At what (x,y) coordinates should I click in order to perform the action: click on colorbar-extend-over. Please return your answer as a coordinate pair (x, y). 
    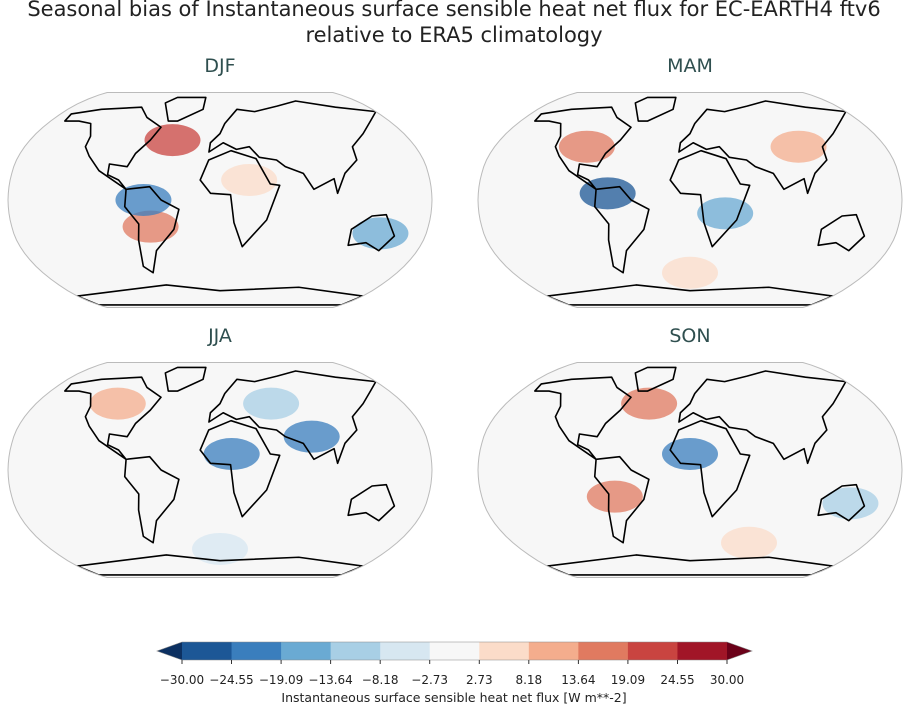
    Looking at the image, I should click on (739, 651).